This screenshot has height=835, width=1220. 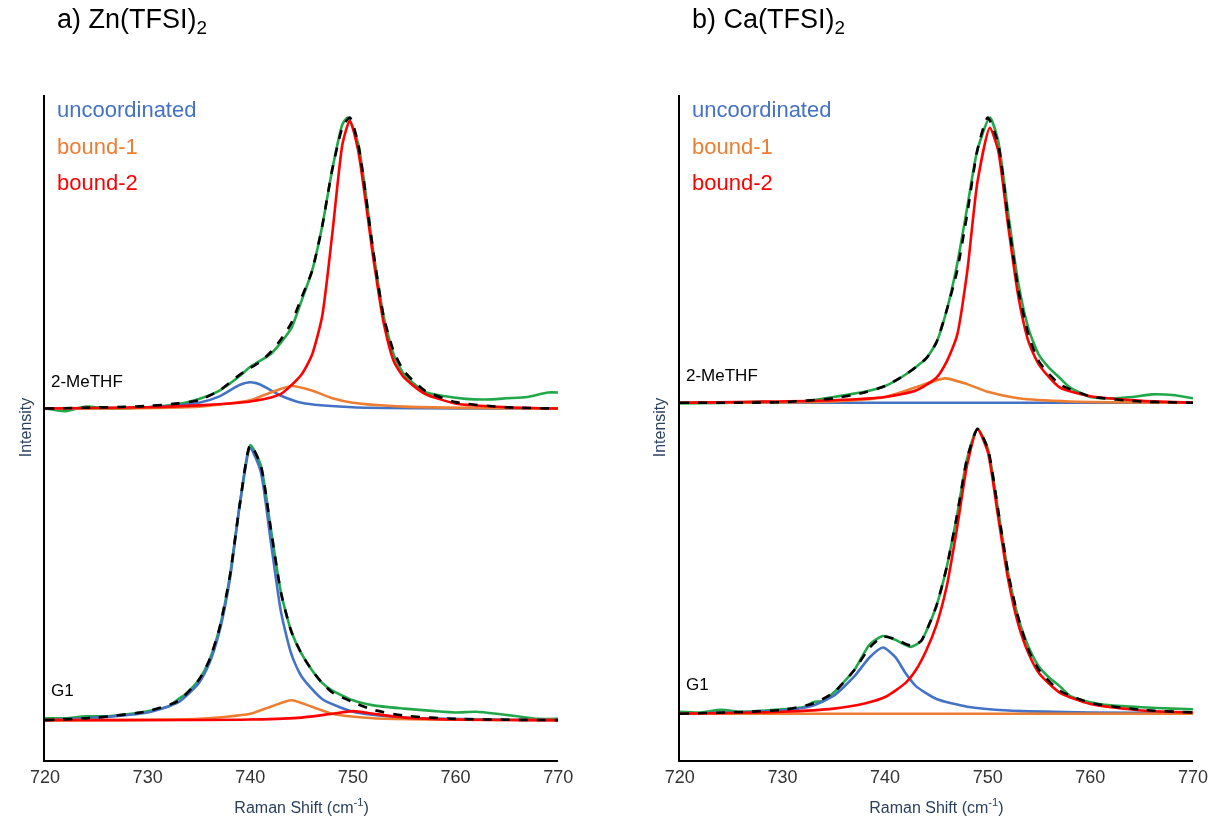 I want to click on chart-title: a) Zn(TFSI)$_{2}$, so click(x=132, y=21).